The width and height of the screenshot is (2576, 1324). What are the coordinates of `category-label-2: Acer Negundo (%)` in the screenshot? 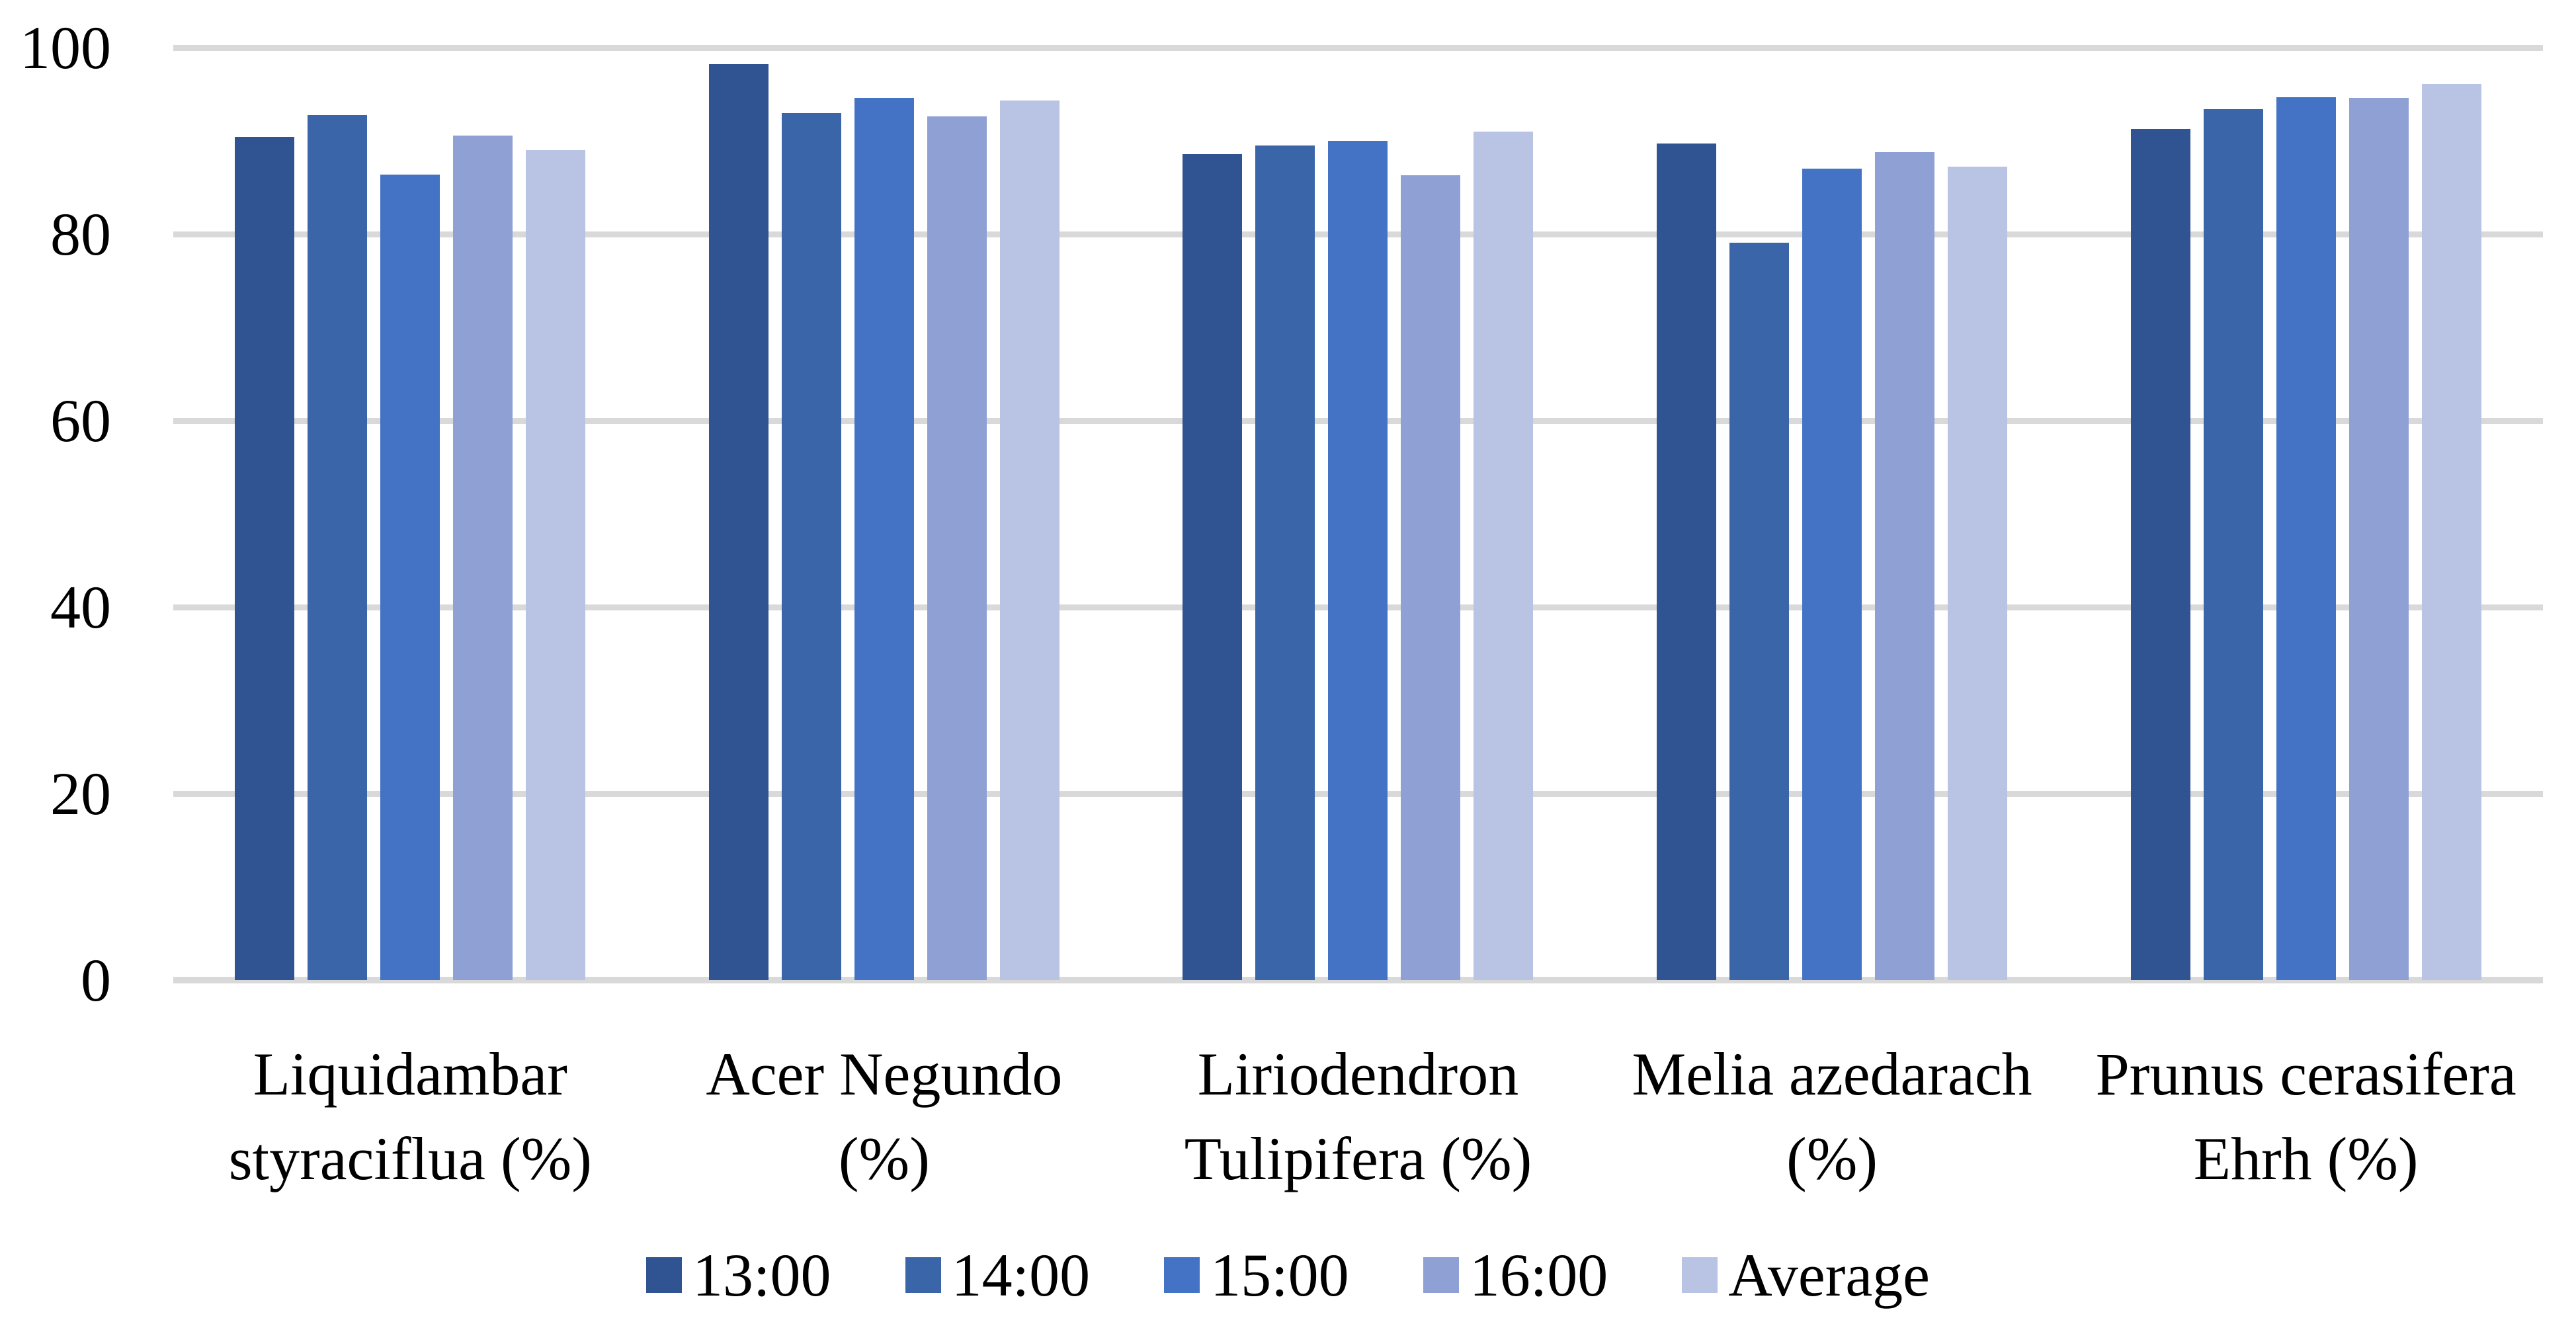 It's located at (885, 1116).